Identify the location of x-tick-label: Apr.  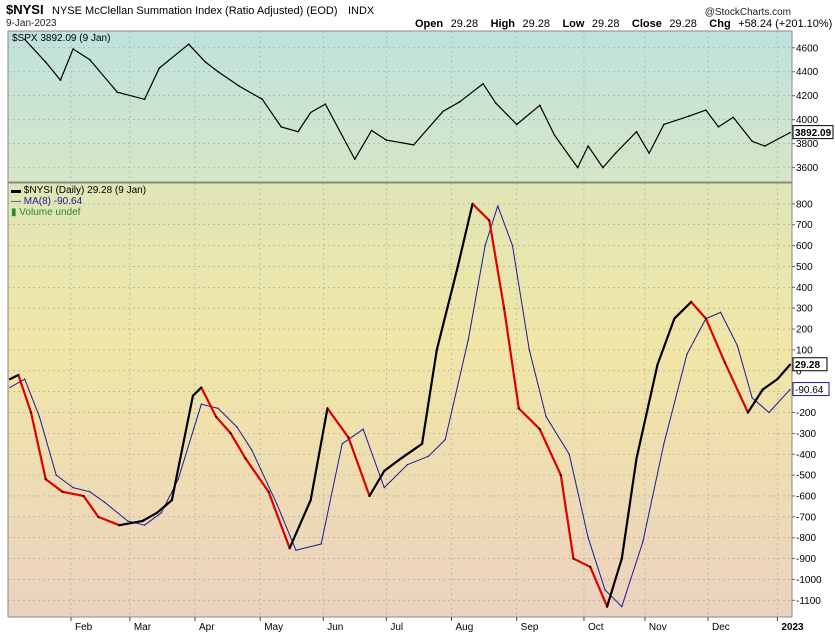
(207, 627).